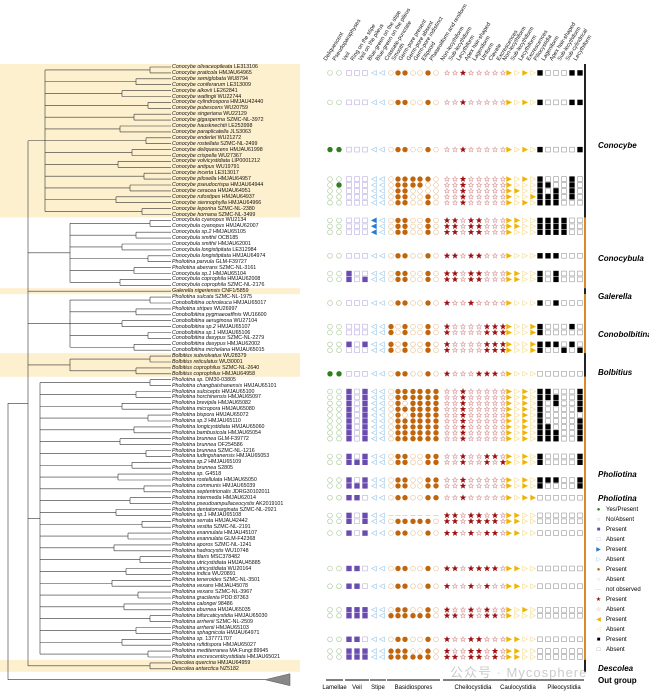  I want to click on species-name: Pholiotina sp., so click(188, 379).